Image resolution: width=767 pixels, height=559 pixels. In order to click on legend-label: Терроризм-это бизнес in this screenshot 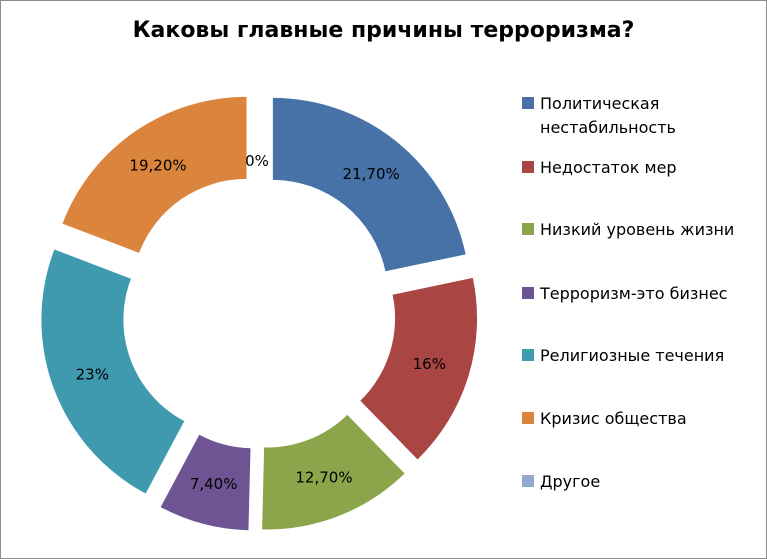, I will do `click(634, 293)`.